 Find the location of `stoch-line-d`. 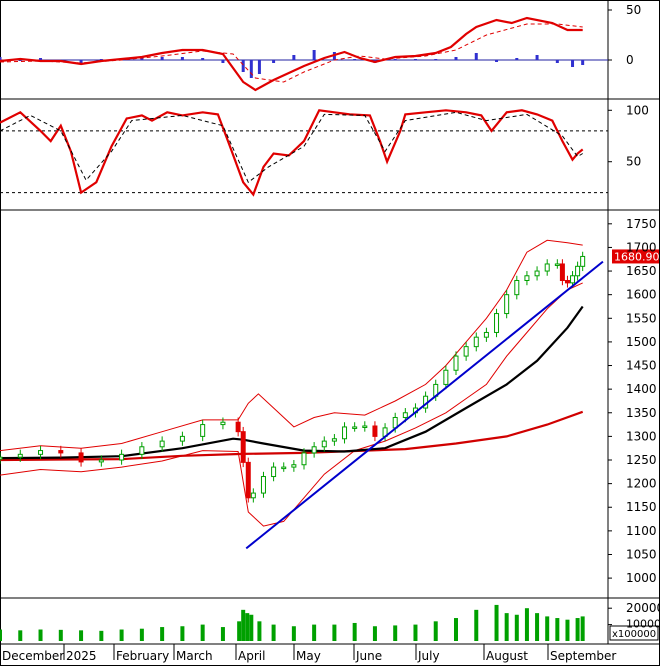

stoch-line-d is located at coordinates (291, 147).